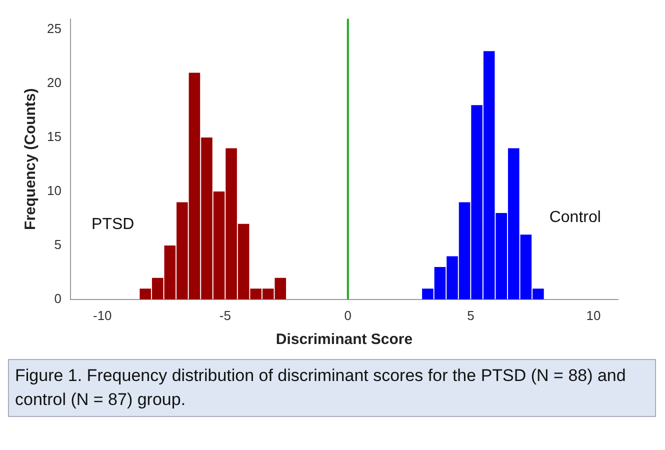 The image size is (665, 450). Describe the element at coordinates (332, 388) in the screenshot. I see `caption: Figure 1. Frequency distribution of discriminant scores for the PTSD (N = 88) and control (N = 87) group.` at that location.